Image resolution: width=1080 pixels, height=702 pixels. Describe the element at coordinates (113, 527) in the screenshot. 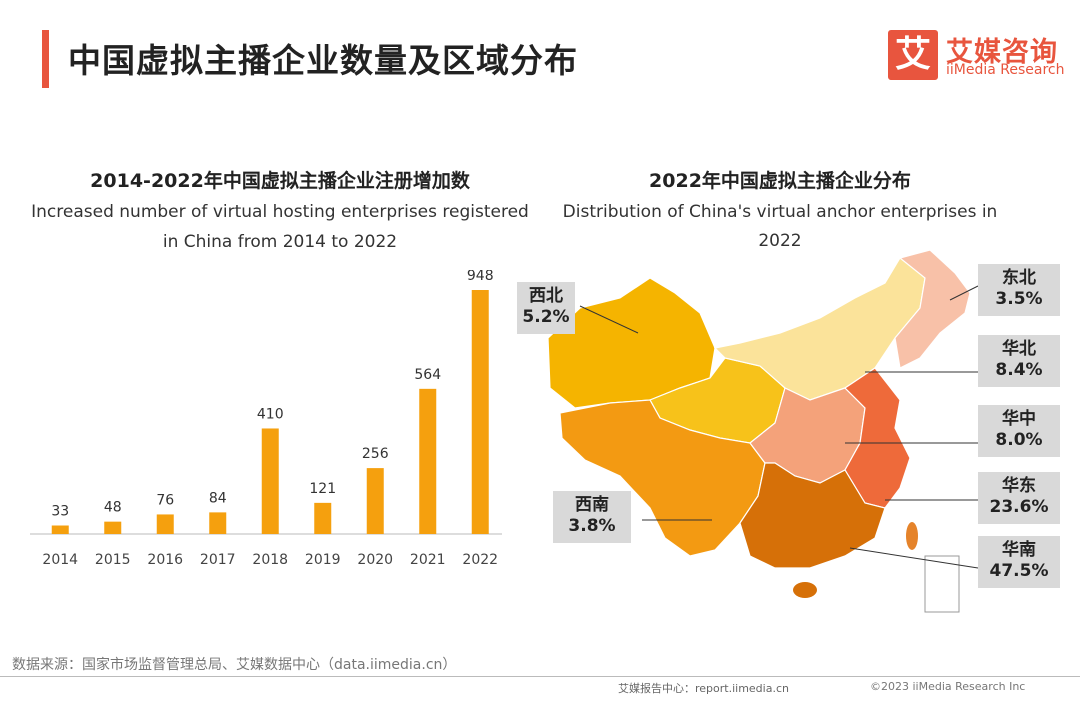

I see `bar-2015` at that location.